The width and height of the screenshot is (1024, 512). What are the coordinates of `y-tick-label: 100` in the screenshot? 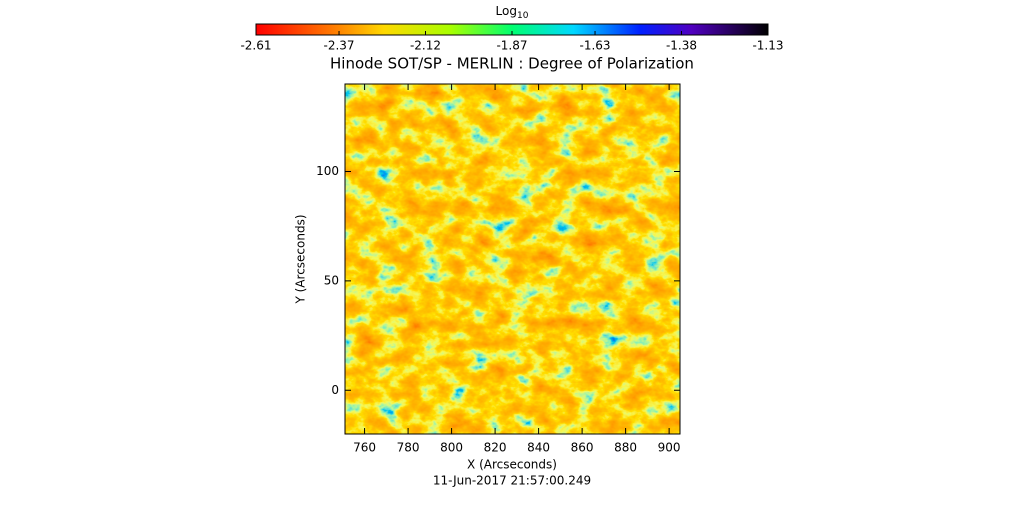 It's located at (327, 171).